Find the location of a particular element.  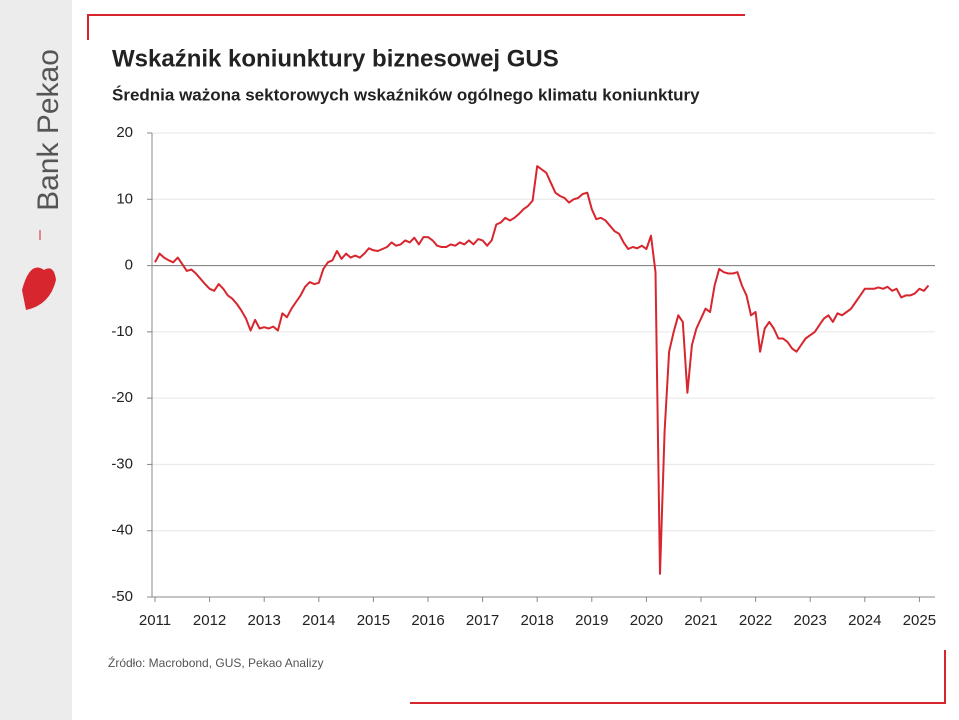

x-tick-label: 2017 is located at coordinates (482, 620).